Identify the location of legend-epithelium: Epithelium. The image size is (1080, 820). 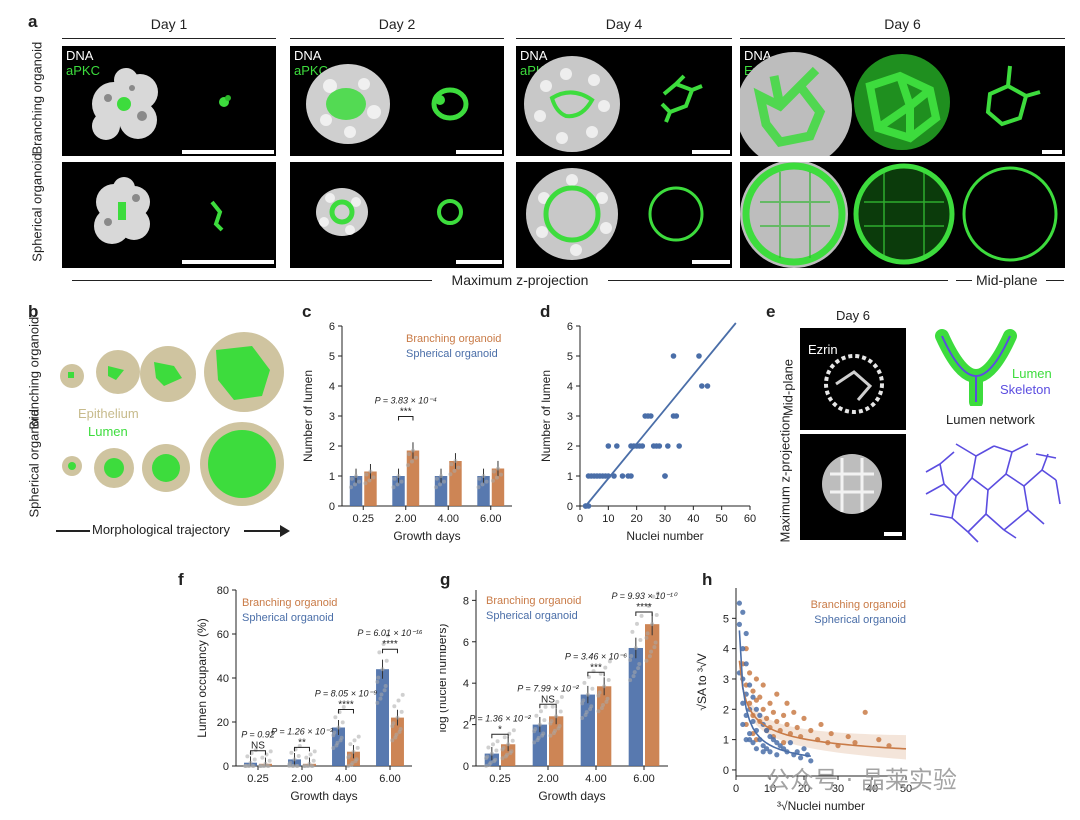
(108, 413).